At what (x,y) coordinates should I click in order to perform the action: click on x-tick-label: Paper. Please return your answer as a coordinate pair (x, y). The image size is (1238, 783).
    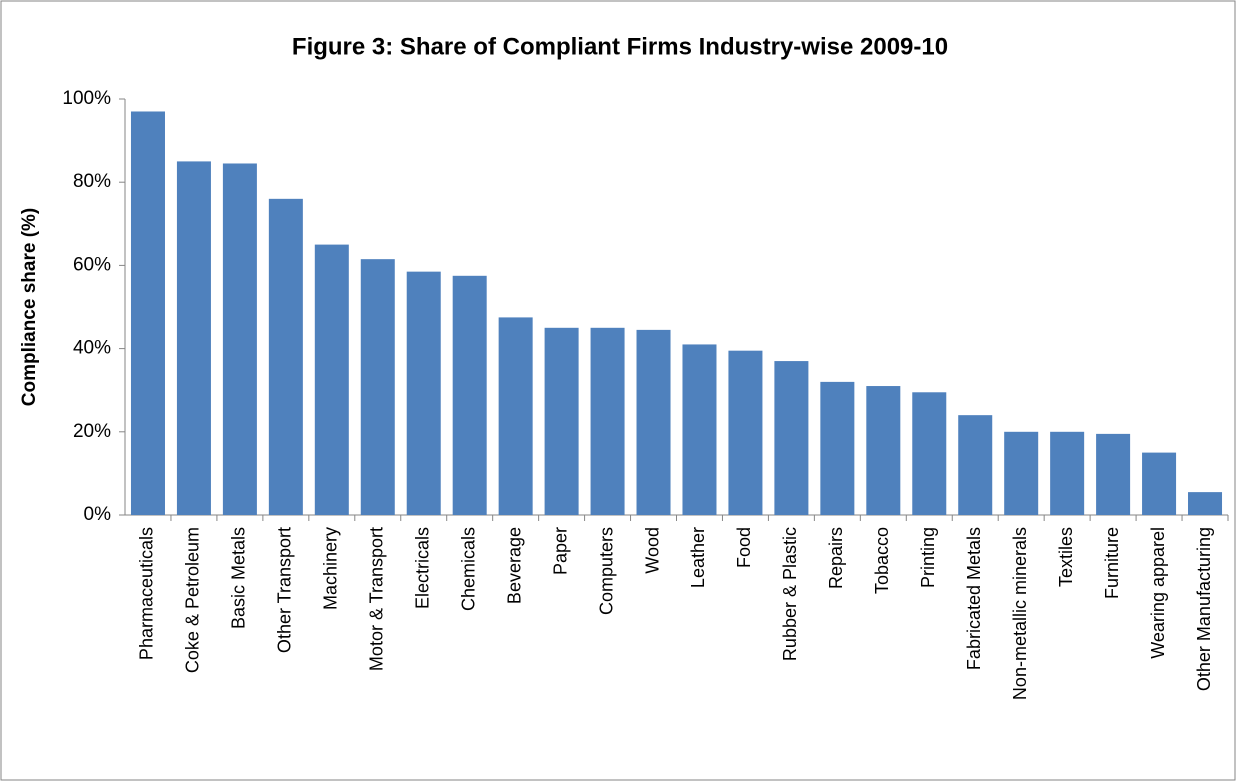
    Looking at the image, I should click on (560, 551).